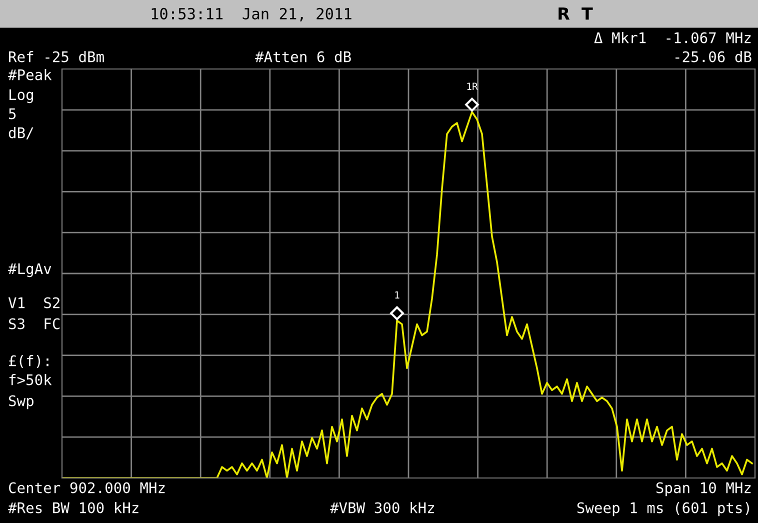 The width and height of the screenshot is (758, 523). I want to click on chart-title: 10:53:11 Jan 21, 2011, so click(252, 15).